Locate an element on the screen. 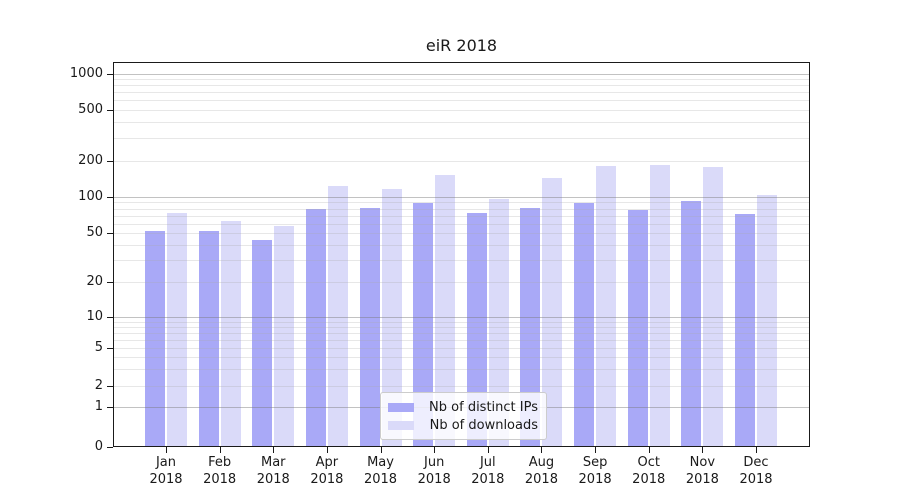 The width and height of the screenshot is (900, 500). x-tick-label: Feb 2018 is located at coordinates (220, 471).